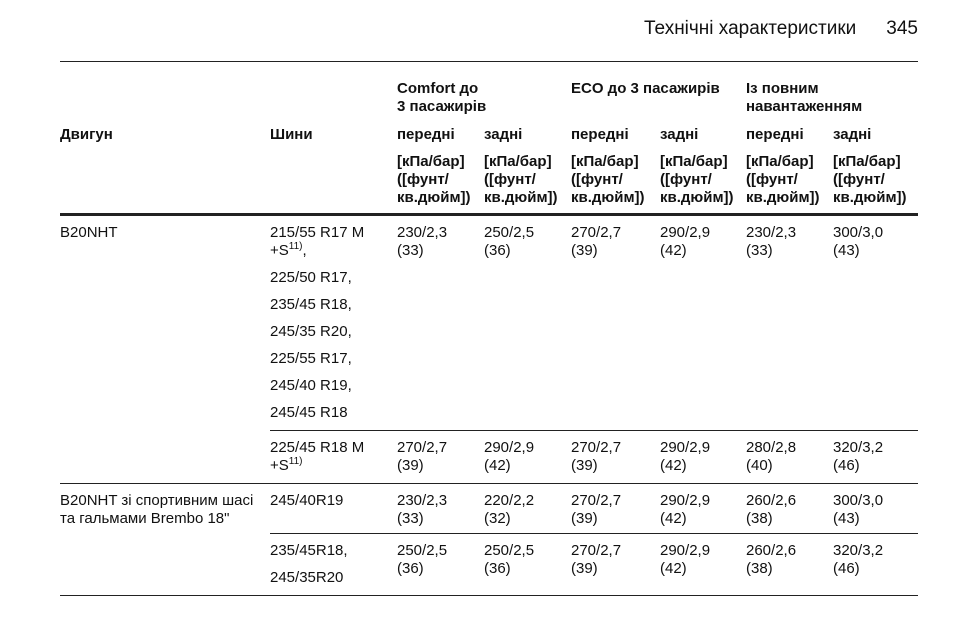 The image size is (960, 642). I want to click on tyre-line: 245/45 R18, so click(333, 413).